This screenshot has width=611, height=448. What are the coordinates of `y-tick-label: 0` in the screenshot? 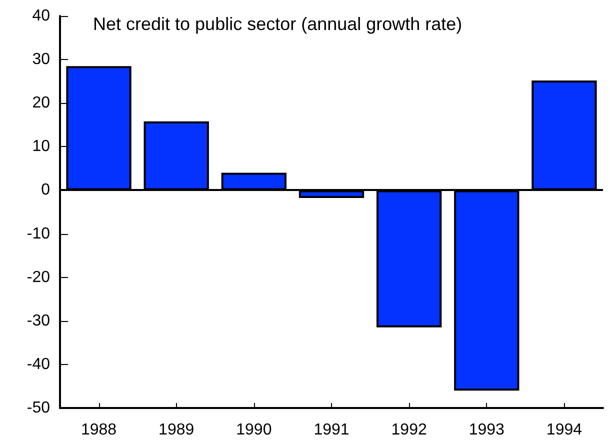 It's located at (45, 190).